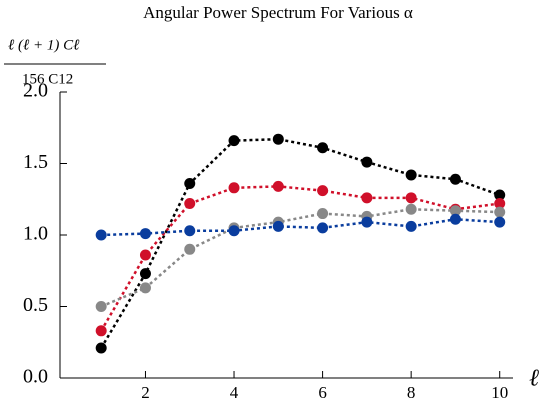 Image resolution: width=540 pixels, height=405 pixels. I want to click on y-tick-label: 1.5, so click(35, 162).